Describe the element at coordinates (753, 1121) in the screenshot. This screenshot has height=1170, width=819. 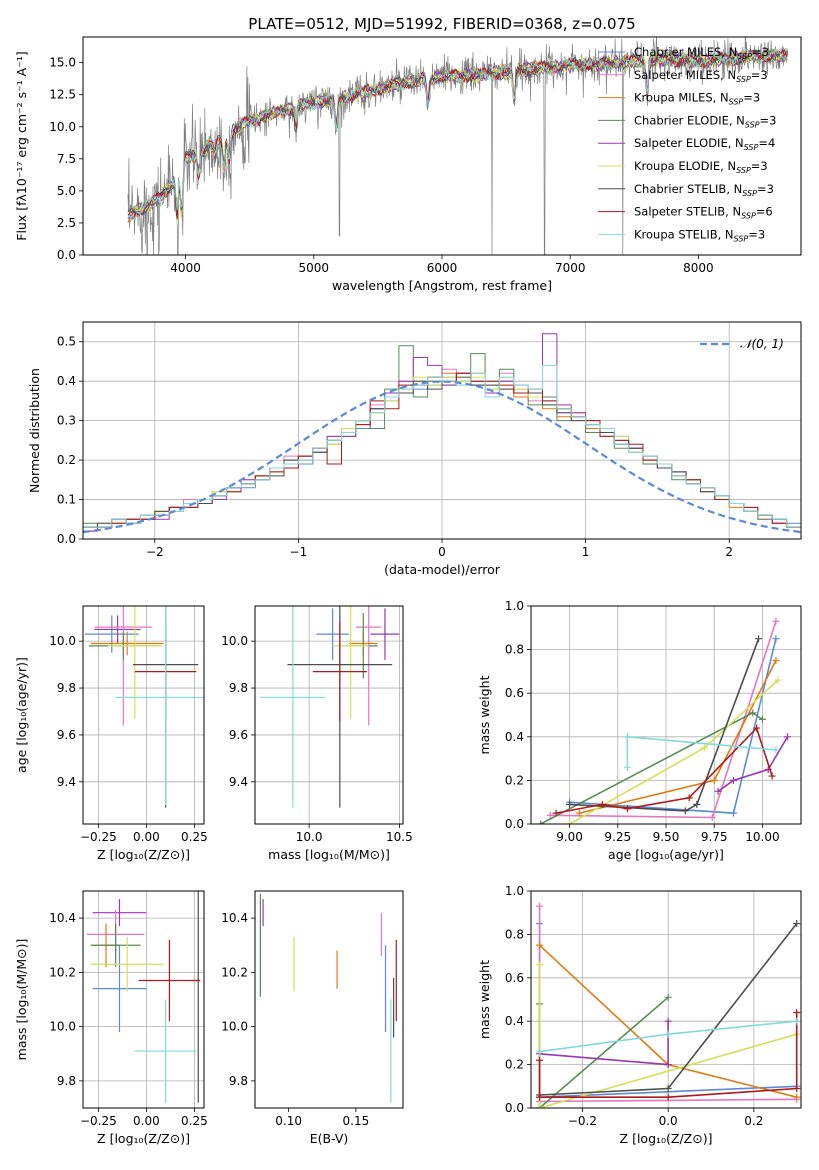
I see `x-tick-label: 0.2` at that location.